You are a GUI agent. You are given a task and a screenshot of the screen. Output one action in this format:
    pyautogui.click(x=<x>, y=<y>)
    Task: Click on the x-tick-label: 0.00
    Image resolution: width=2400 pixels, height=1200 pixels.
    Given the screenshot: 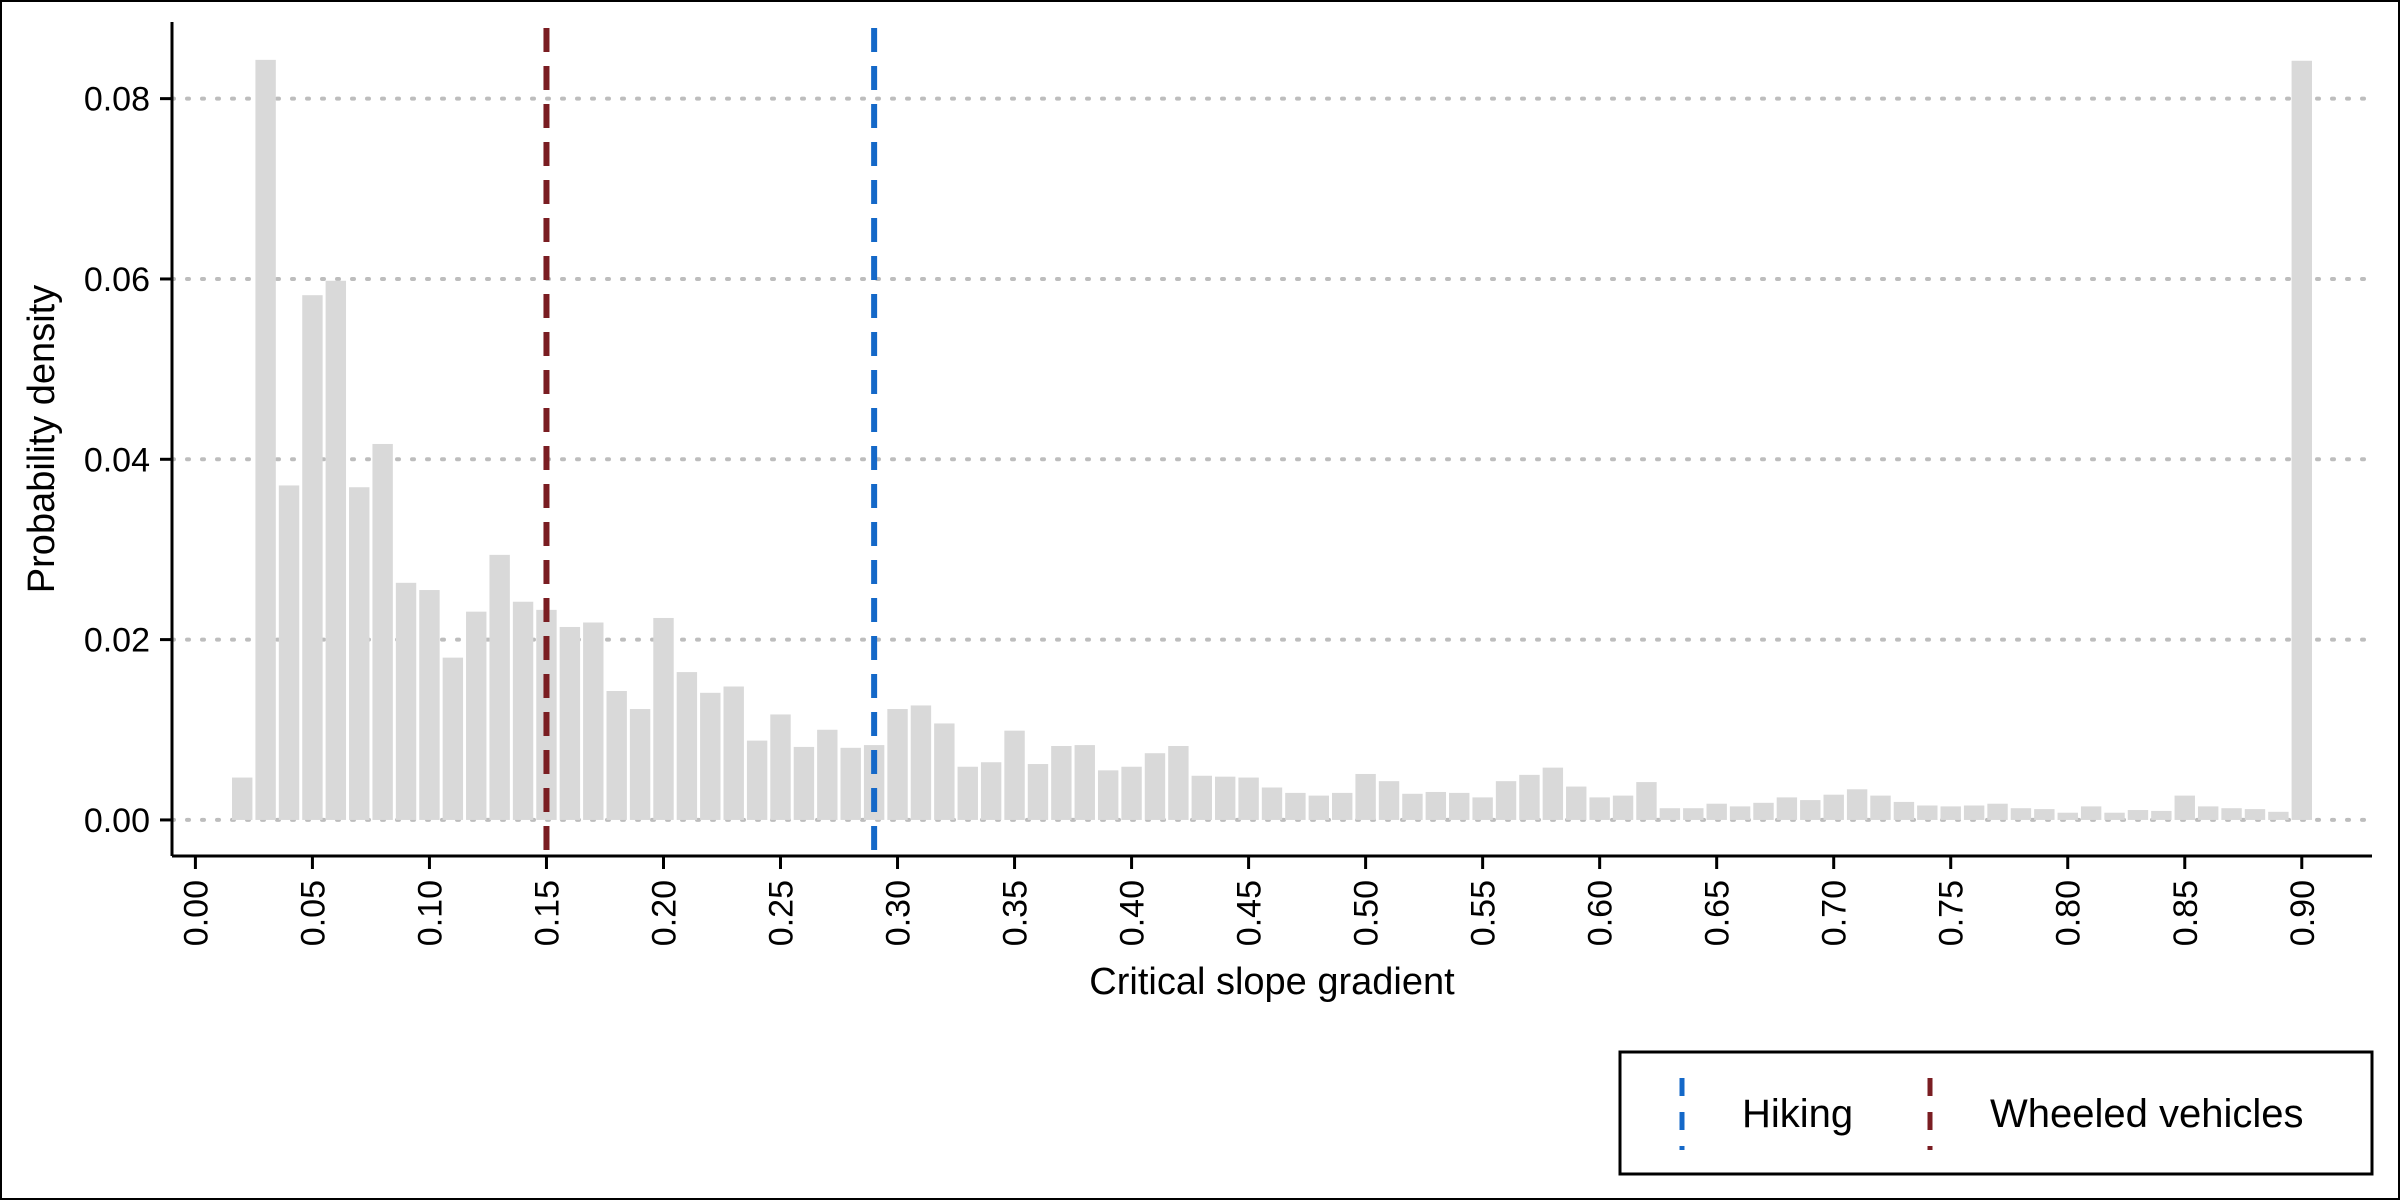 What is the action you would take?
    pyautogui.click(x=196, y=913)
    